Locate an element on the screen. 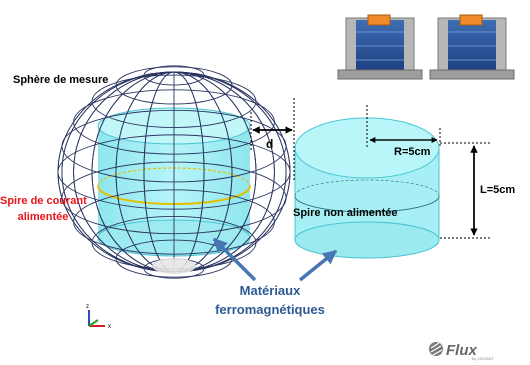 This screenshot has height=365, width=530. radius-dimension is located at coordinates (403, 126).